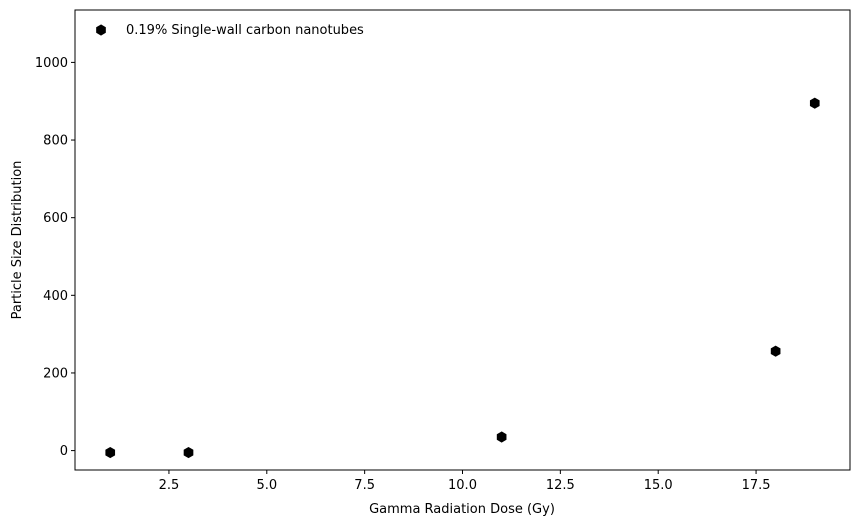 The width and height of the screenshot is (859, 525). I want to click on x-axis-label: Gamma Radiation Dose (Gy), so click(462, 509).